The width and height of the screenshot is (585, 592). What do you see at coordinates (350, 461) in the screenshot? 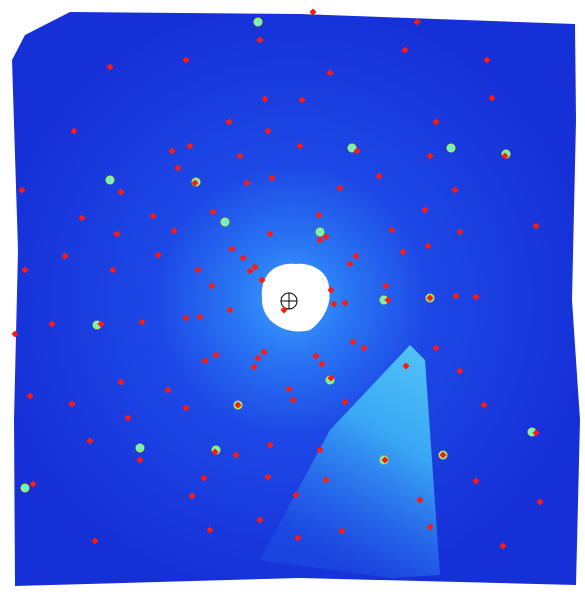
I see `ice-streak` at bounding box center [350, 461].